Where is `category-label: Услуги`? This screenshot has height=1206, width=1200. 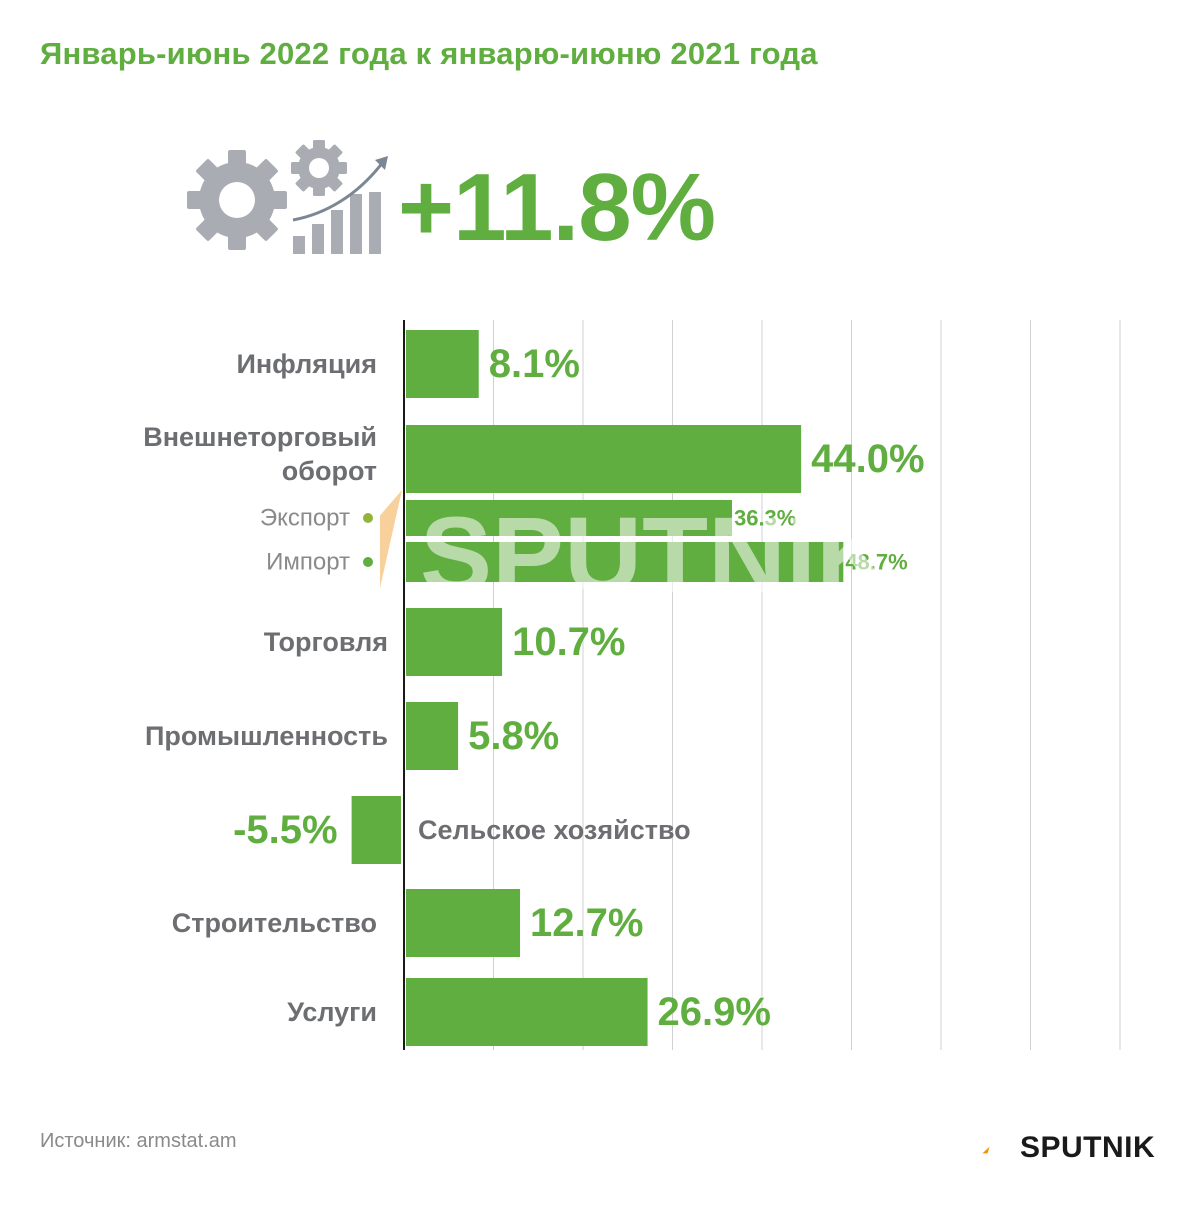 category-label: Услуги is located at coordinates (332, 1012).